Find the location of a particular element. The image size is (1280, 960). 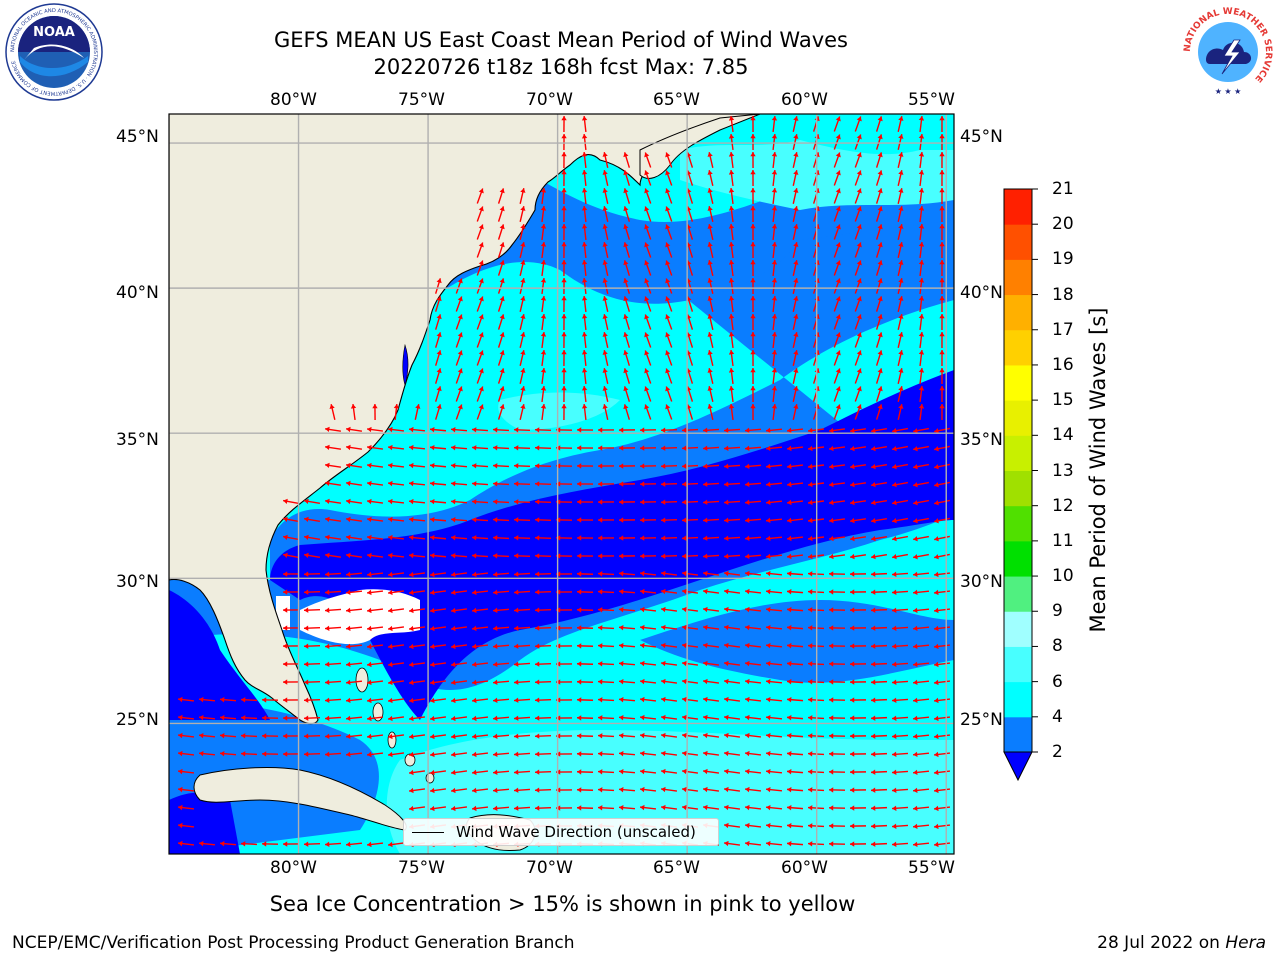

lat-label-30n-left: 30°N is located at coordinates (137, 582).